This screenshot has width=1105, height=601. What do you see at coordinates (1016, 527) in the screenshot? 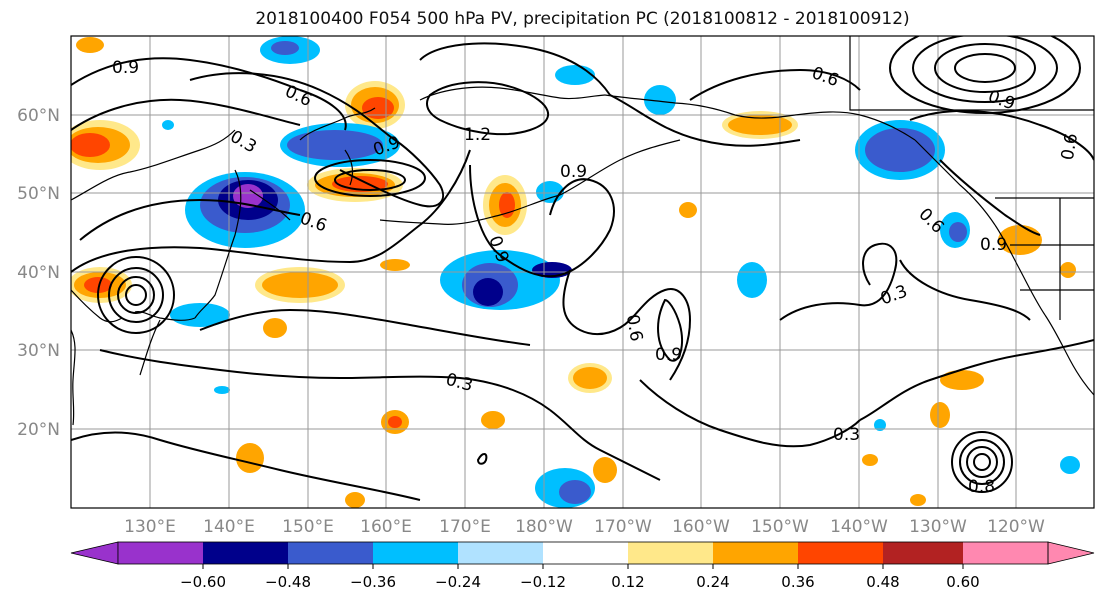
I see `lon-label: 120°W` at bounding box center [1016, 527].